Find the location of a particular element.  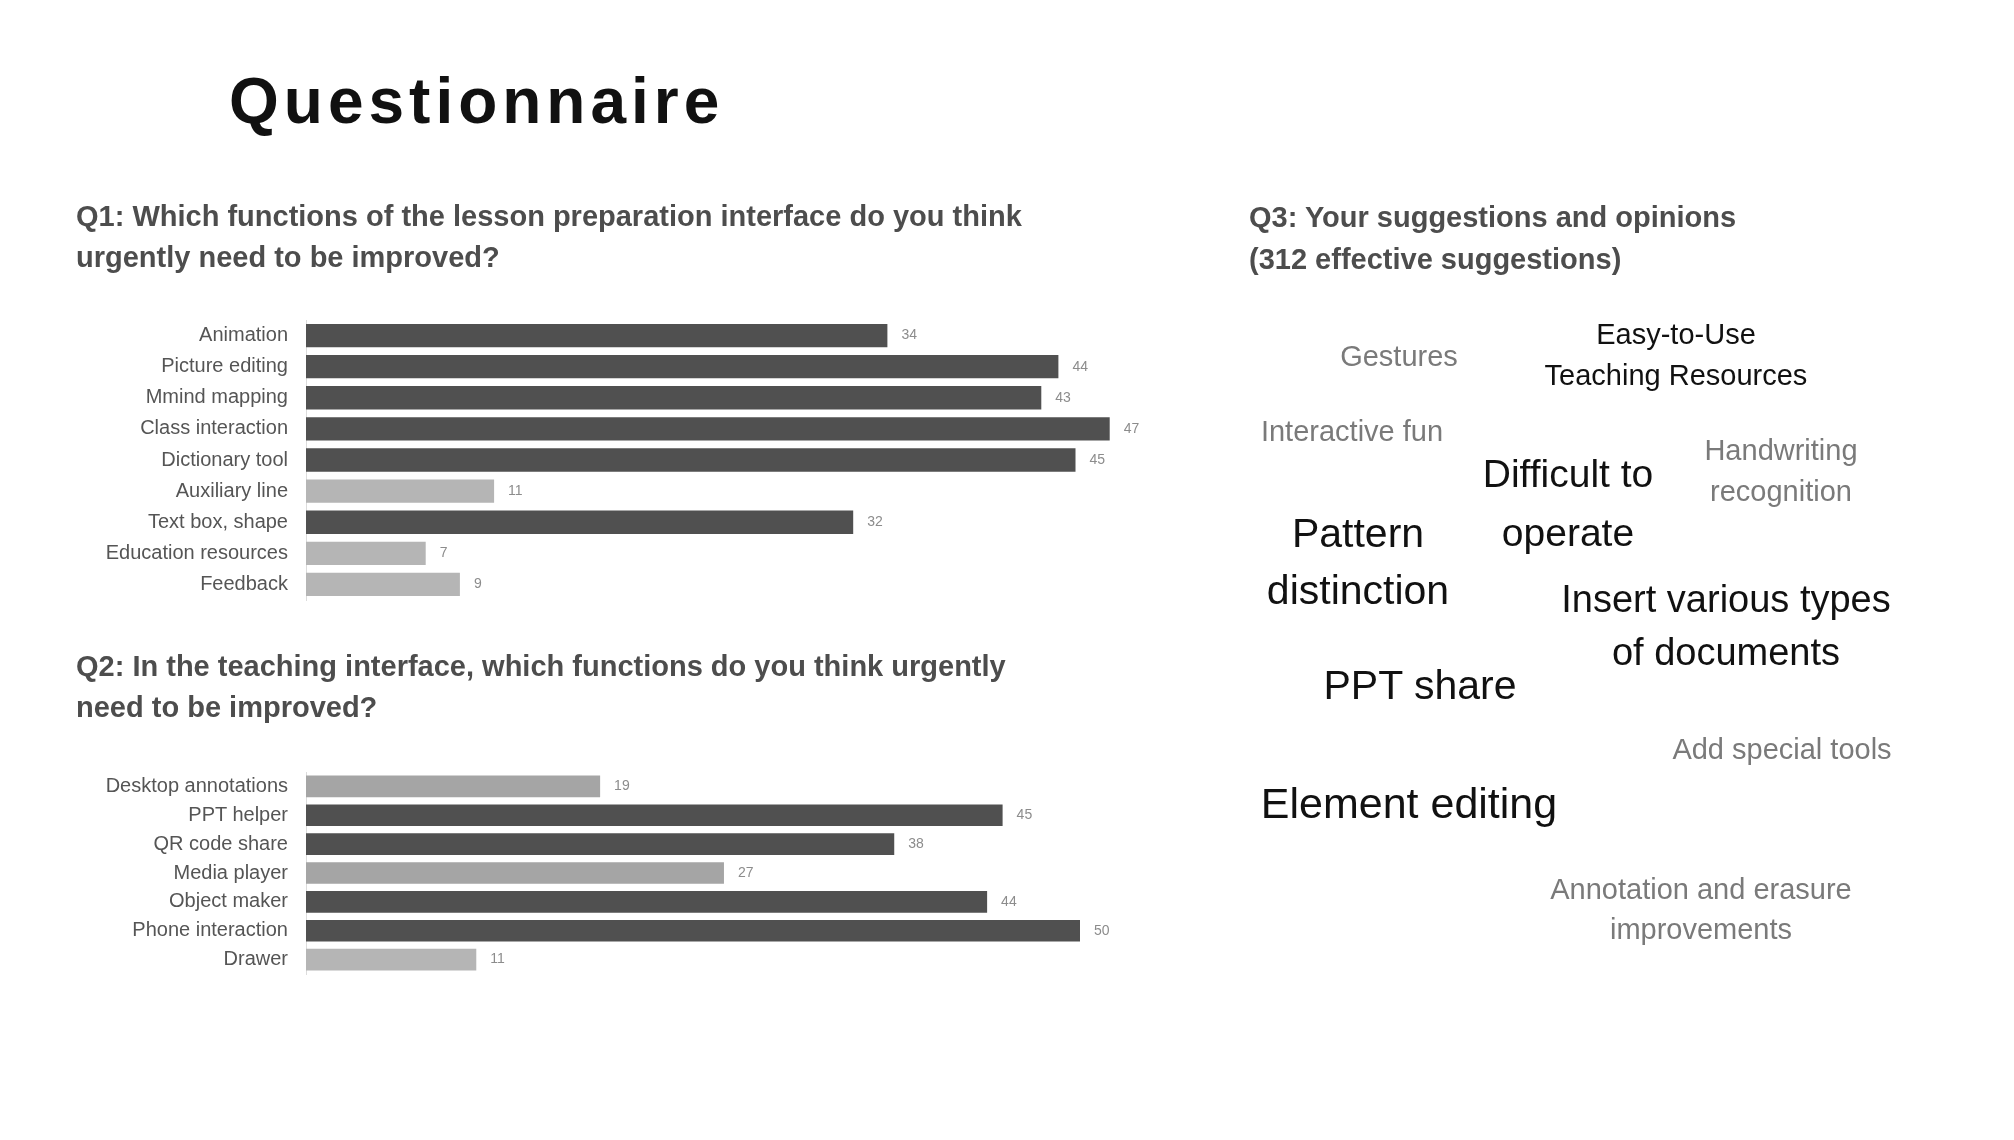

y-tick-label: Animation is located at coordinates (243, 334).